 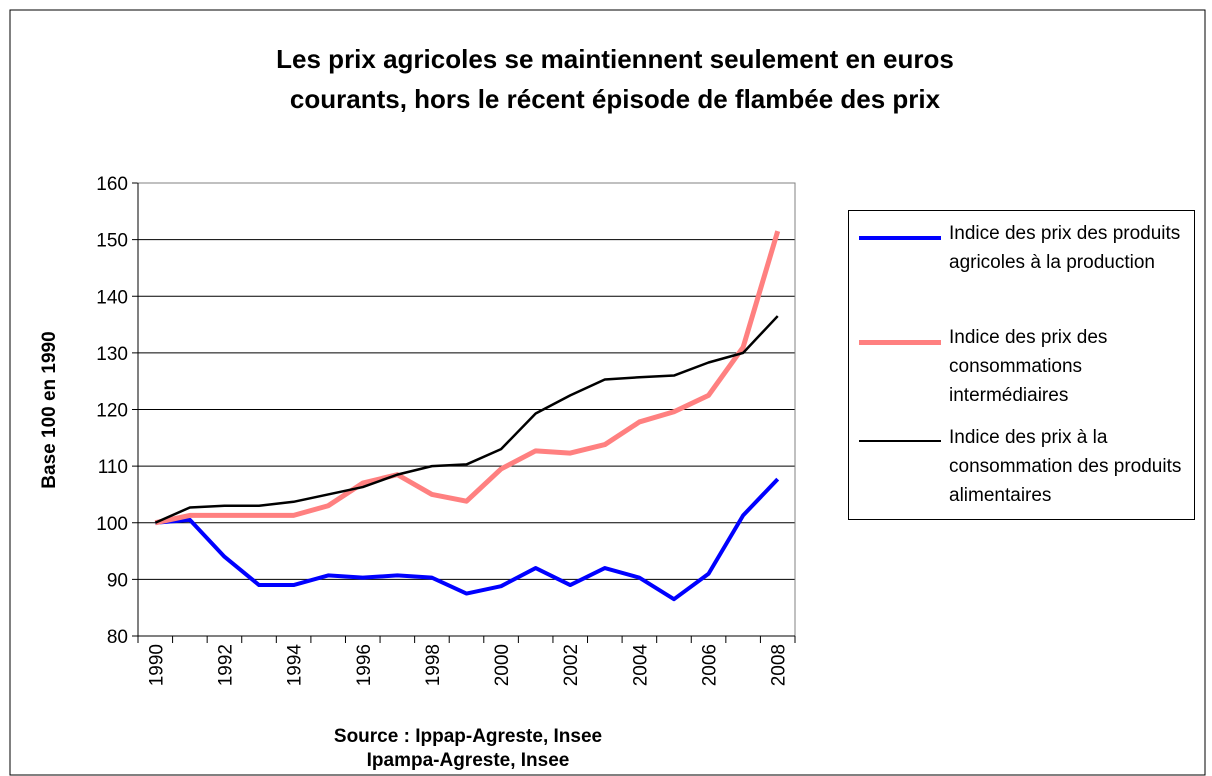 I want to click on x-tick-label: 1998, so click(x=433, y=665).